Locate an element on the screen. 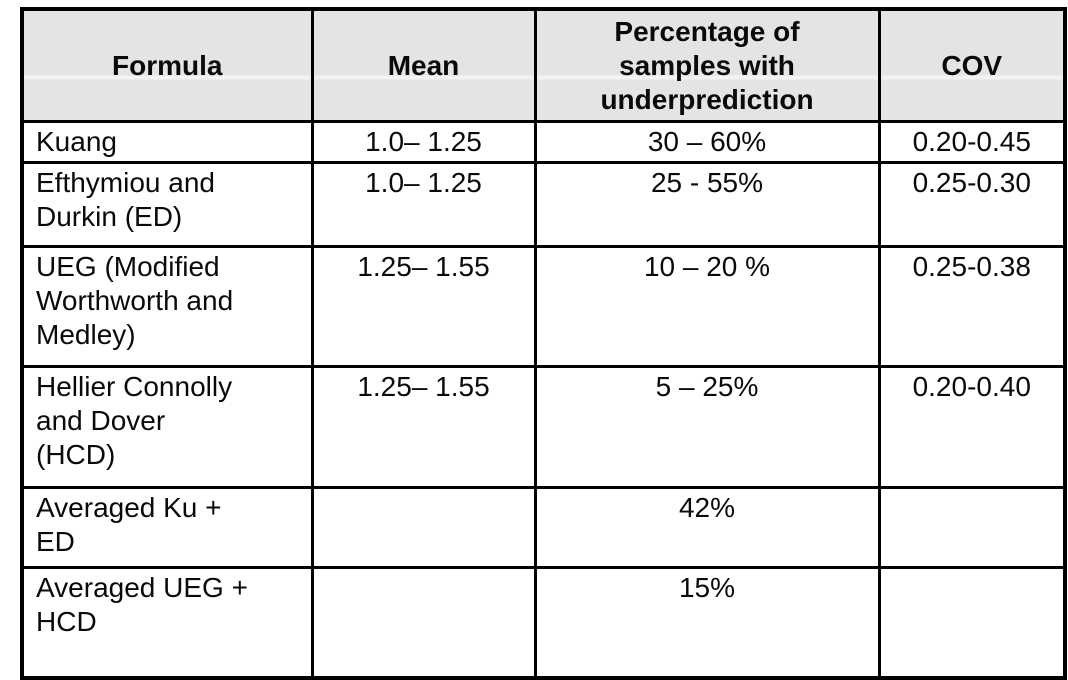 This screenshot has width=1068, height=680. formula-text: UEG (Modified Worthworth and Medley) is located at coordinates (135, 300).